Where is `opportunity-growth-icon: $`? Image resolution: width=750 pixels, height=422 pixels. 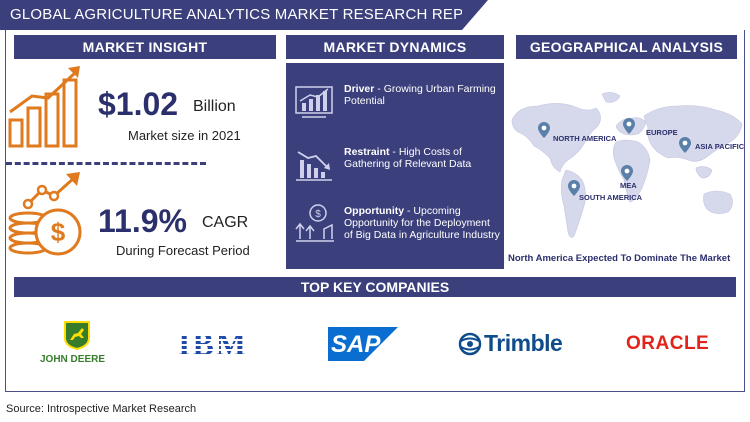
opportunity-growth-icon: $ is located at coordinates (314, 223).